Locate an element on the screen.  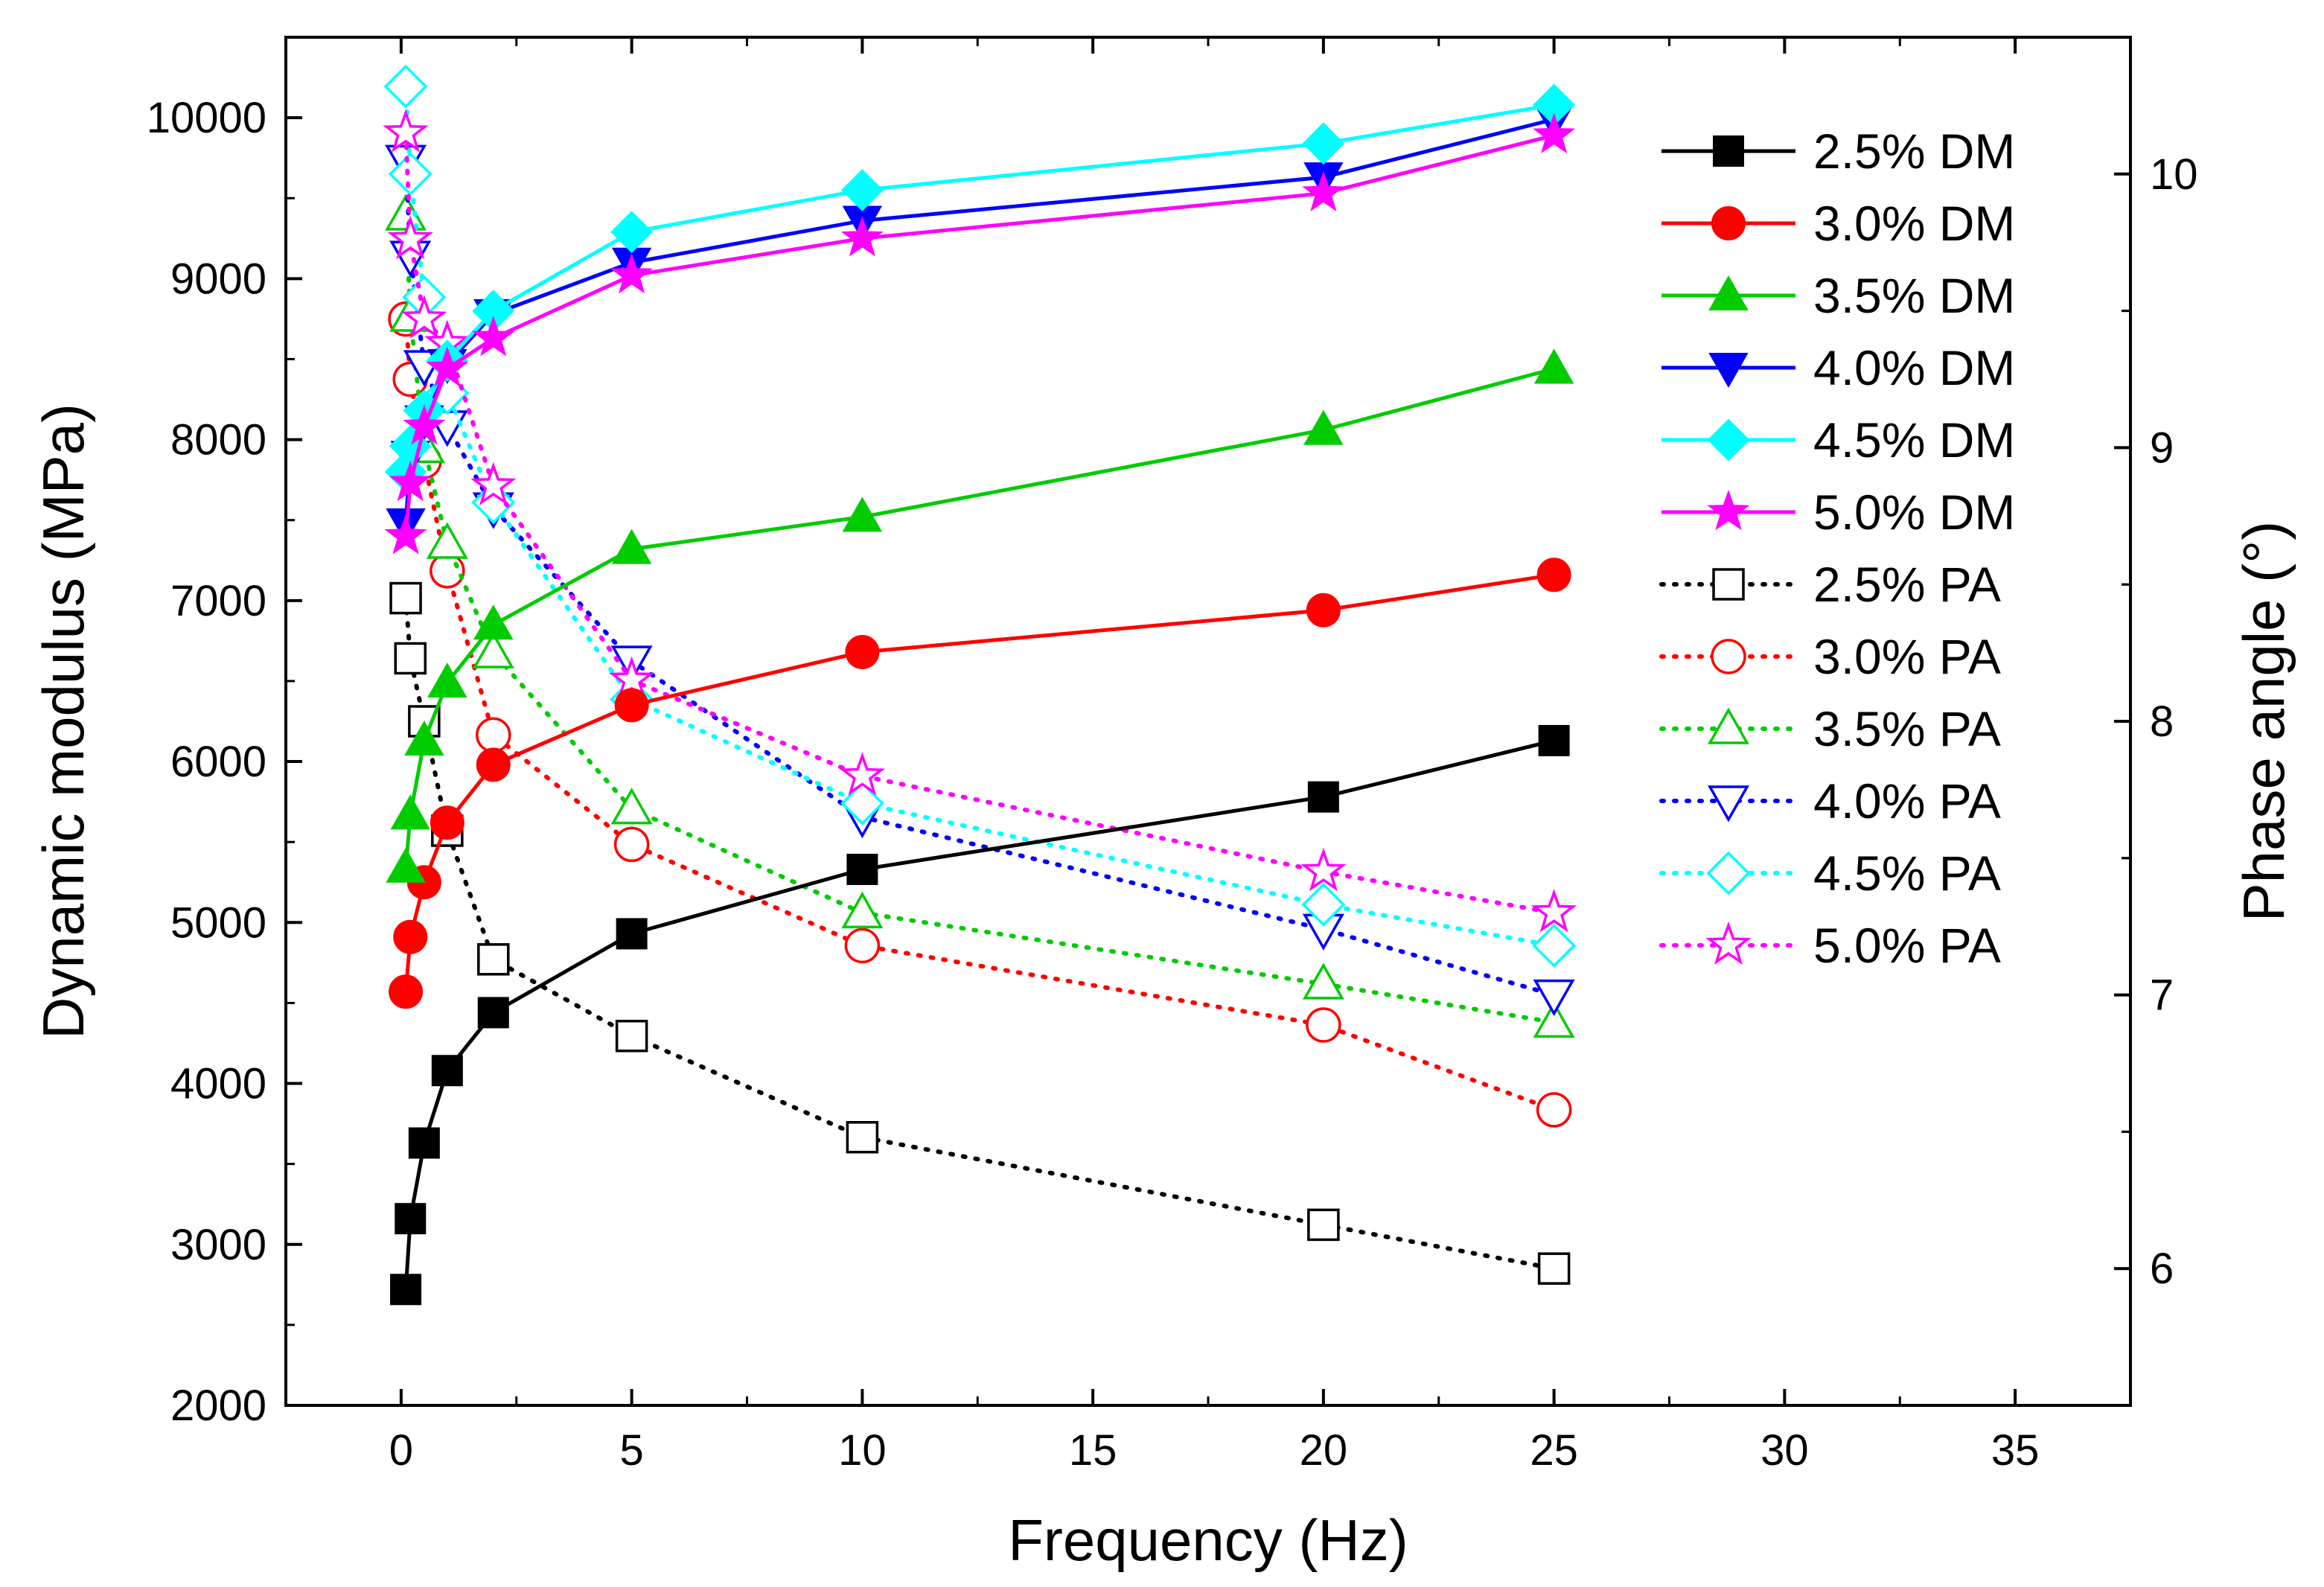
x-tick-label: 35 is located at coordinates (2015, 1450).